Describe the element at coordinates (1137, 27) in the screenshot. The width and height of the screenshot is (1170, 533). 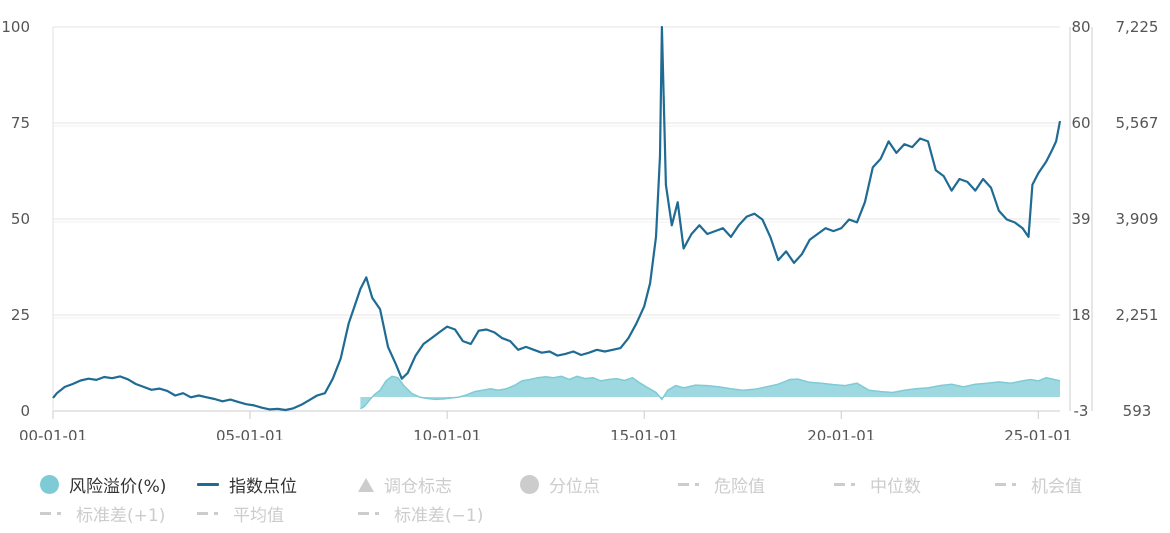
I see `y-right-2-tick-label: 7,225` at that location.